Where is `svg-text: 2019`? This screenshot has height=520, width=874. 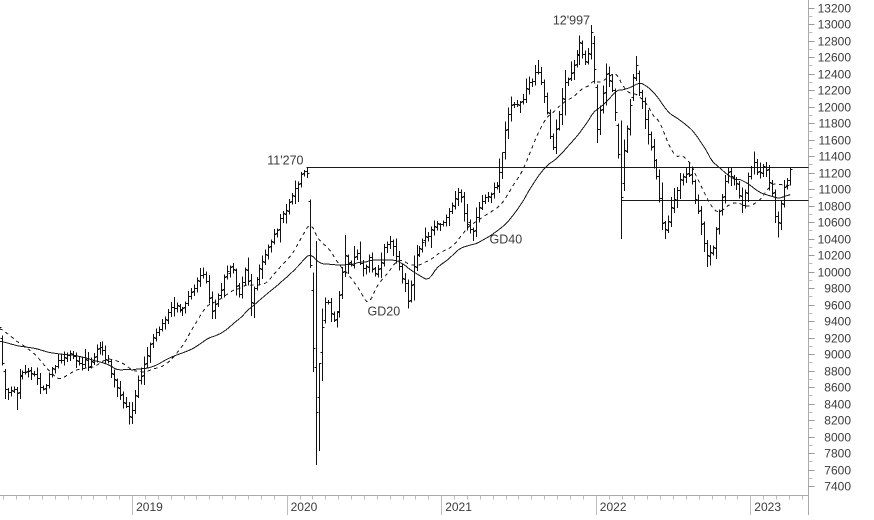
svg-text: 2019 is located at coordinates (149, 507).